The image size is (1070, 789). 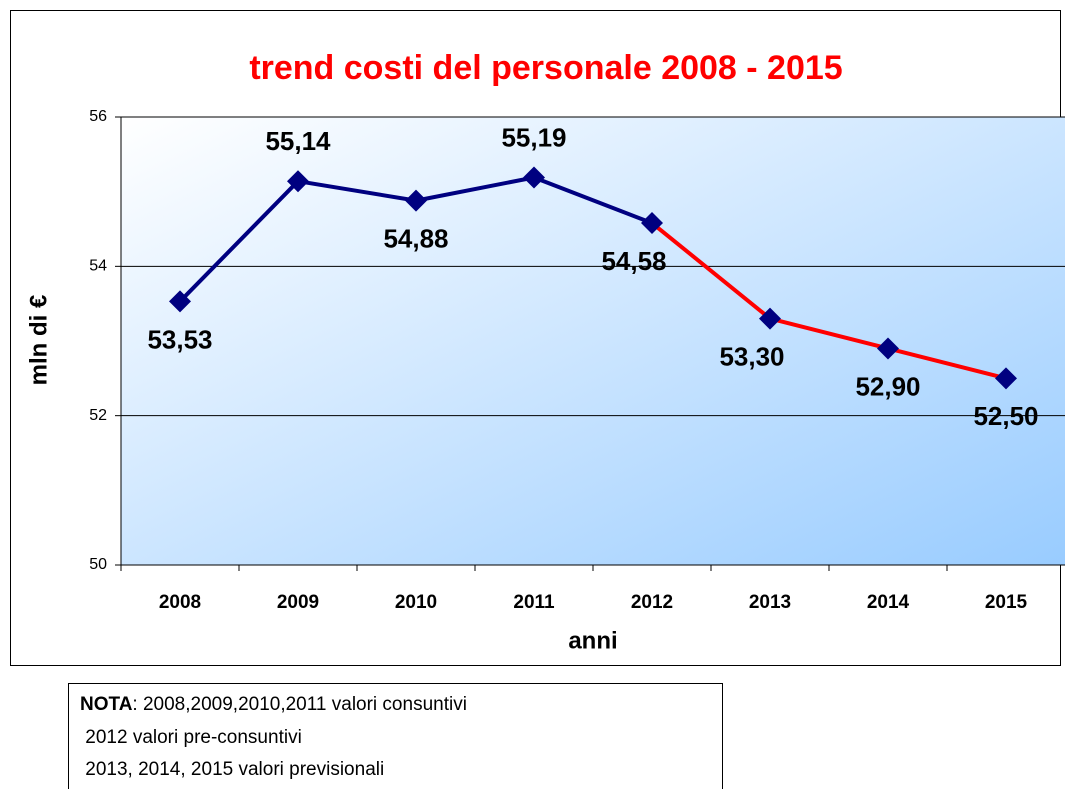 What do you see at coordinates (633, 261) in the screenshot?
I see `data-label: 54,58` at bounding box center [633, 261].